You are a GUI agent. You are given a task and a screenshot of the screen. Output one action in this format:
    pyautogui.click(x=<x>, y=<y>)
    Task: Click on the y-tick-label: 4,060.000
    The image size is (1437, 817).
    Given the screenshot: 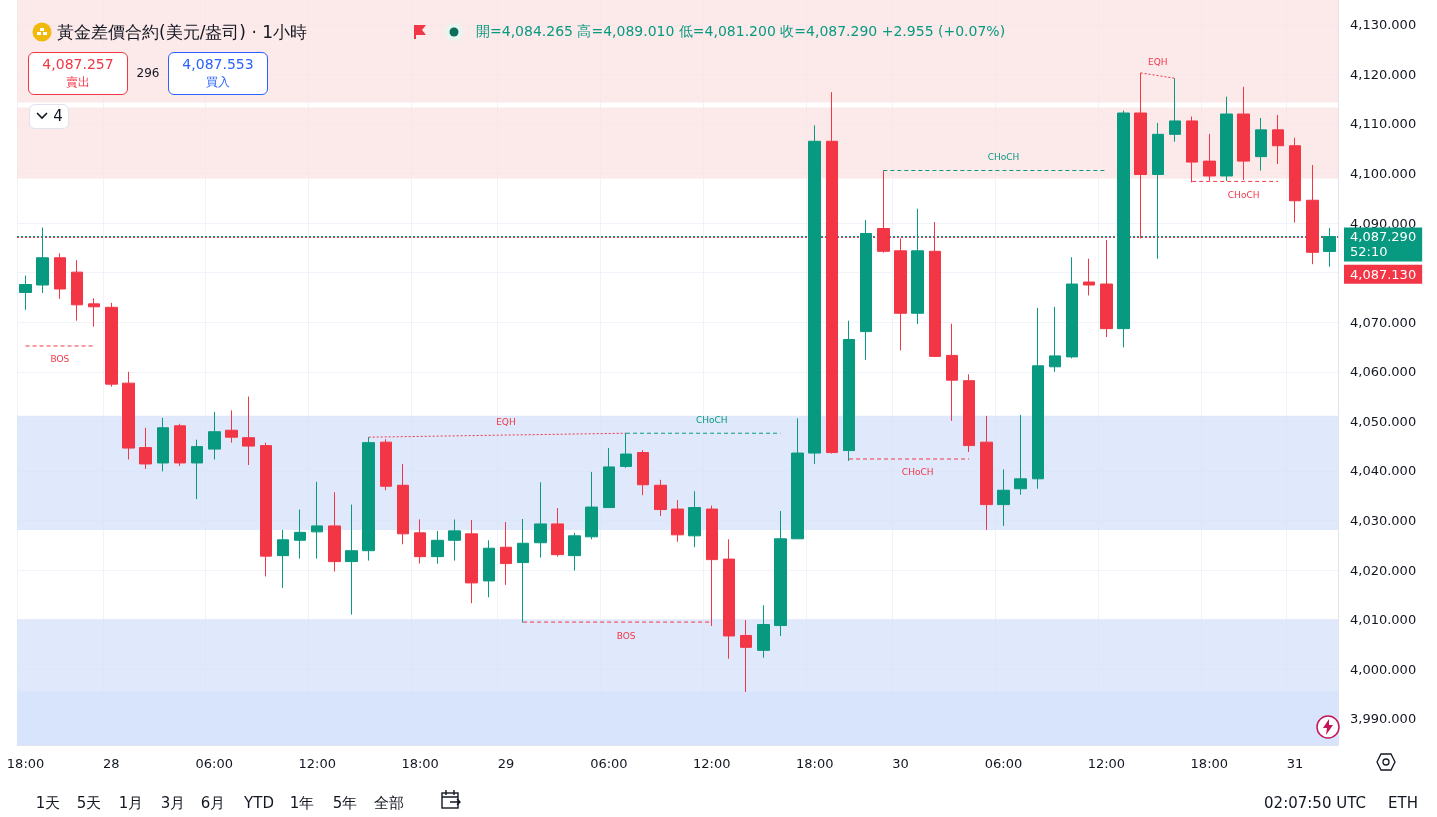 What is the action you would take?
    pyautogui.click(x=1383, y=372)
    